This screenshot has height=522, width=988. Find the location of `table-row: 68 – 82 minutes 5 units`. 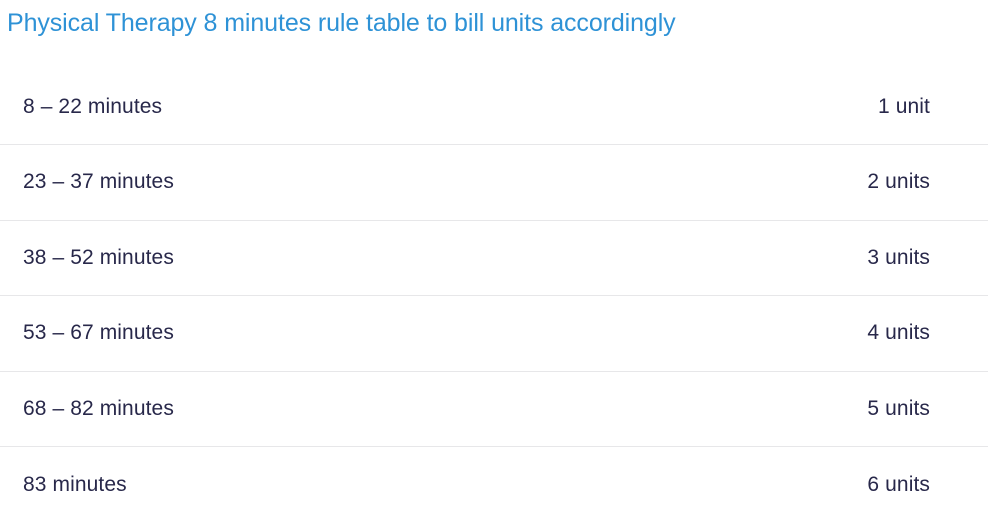

table-row: 68 – 82 minutes 5 units is located at coordinates (494, 409).